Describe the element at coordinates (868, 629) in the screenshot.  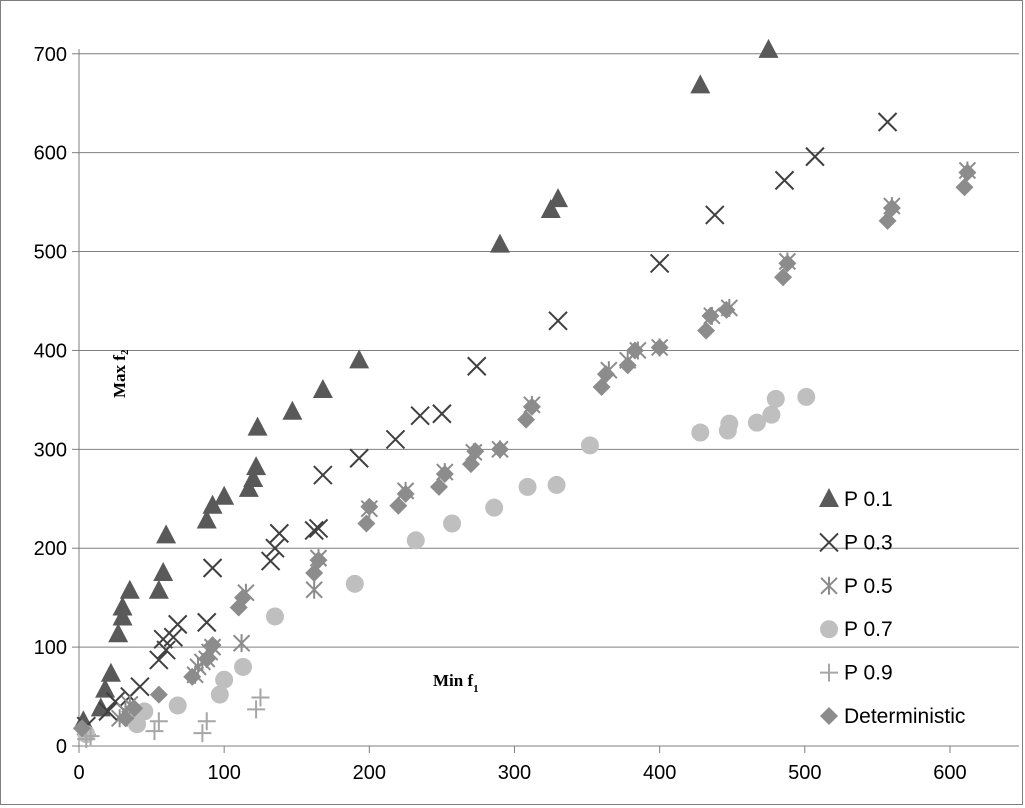
I see `legend-label: P 0.7` at that location.